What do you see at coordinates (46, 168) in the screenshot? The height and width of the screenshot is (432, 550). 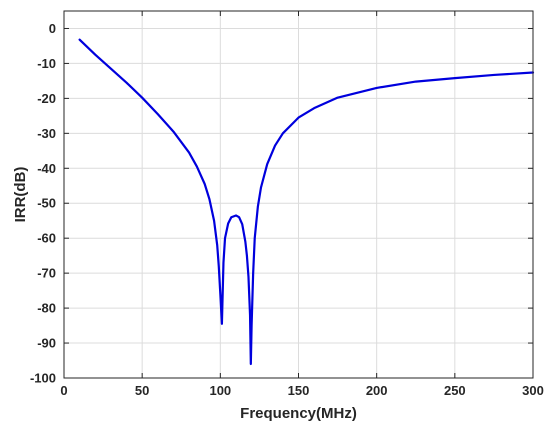 I see `y-tick-label: -40` at bounding box center [46, 168].